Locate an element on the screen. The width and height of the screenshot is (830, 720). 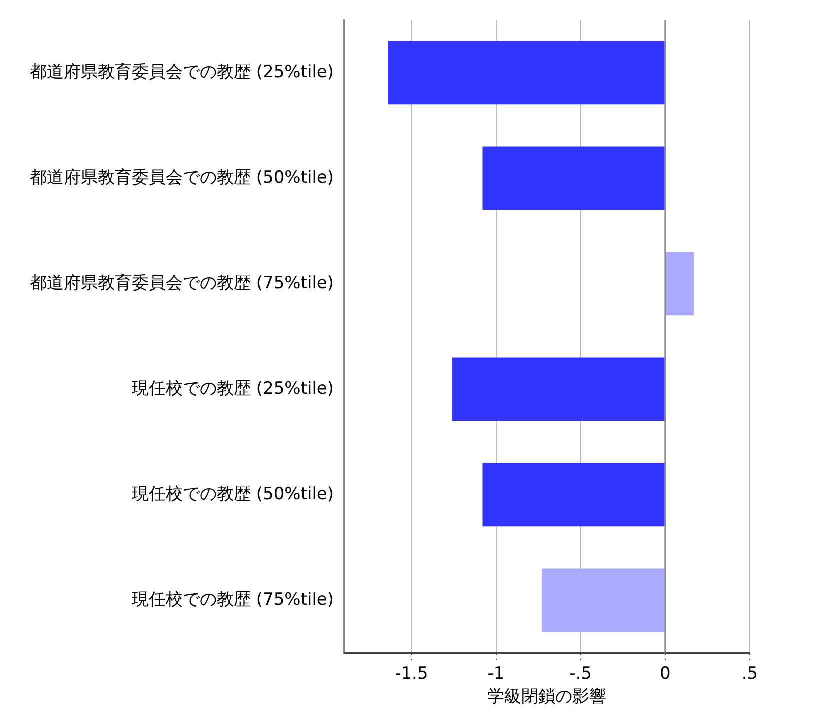
x-tick-label: .5 is located at coordinates (750, 674).